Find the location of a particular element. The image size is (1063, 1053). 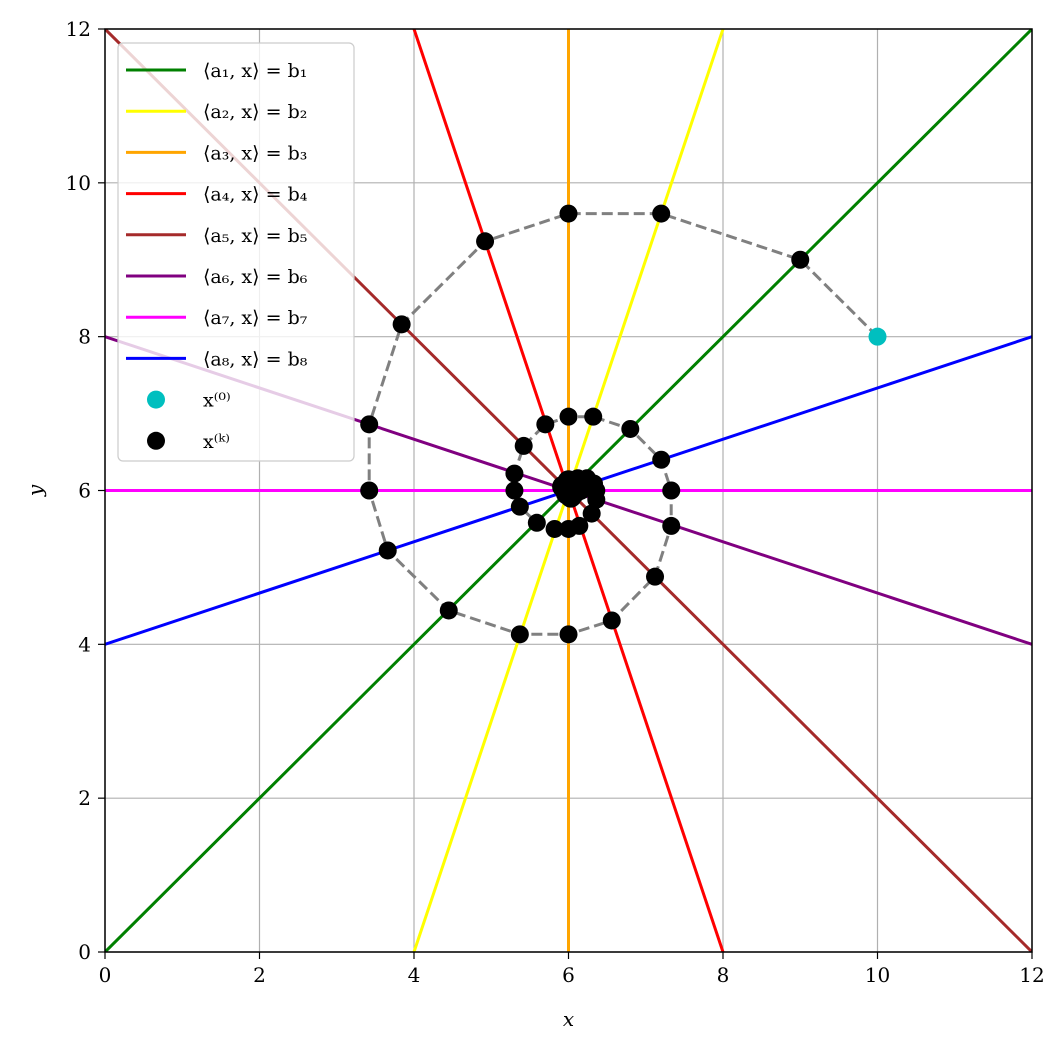

x-tick-label: 8 is located at coordinates (723, 975).